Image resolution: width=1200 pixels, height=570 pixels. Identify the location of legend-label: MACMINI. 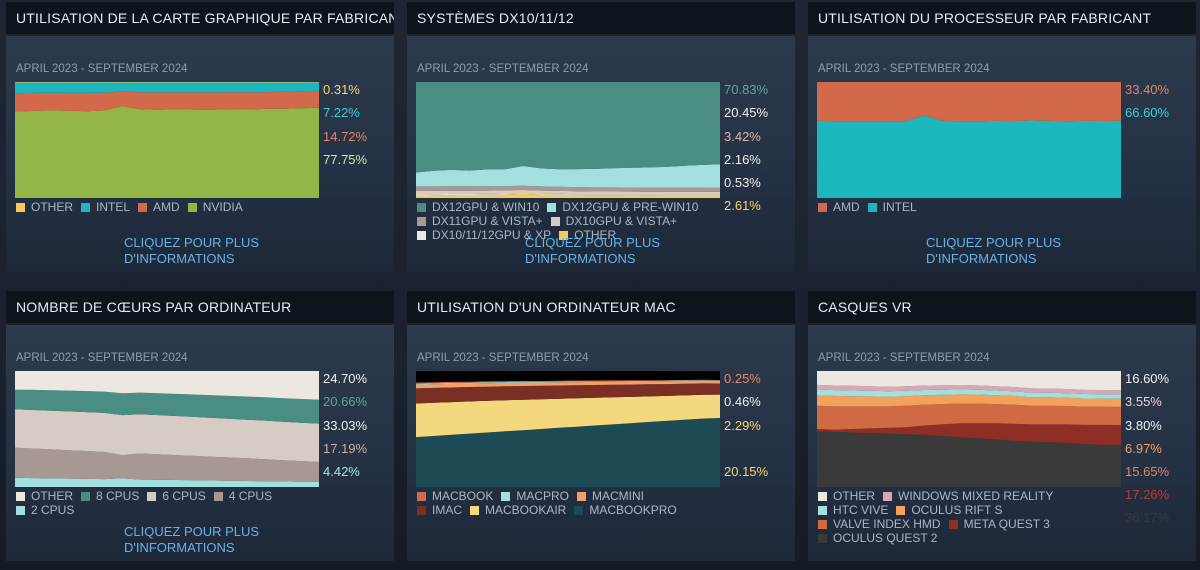
(618, 496).